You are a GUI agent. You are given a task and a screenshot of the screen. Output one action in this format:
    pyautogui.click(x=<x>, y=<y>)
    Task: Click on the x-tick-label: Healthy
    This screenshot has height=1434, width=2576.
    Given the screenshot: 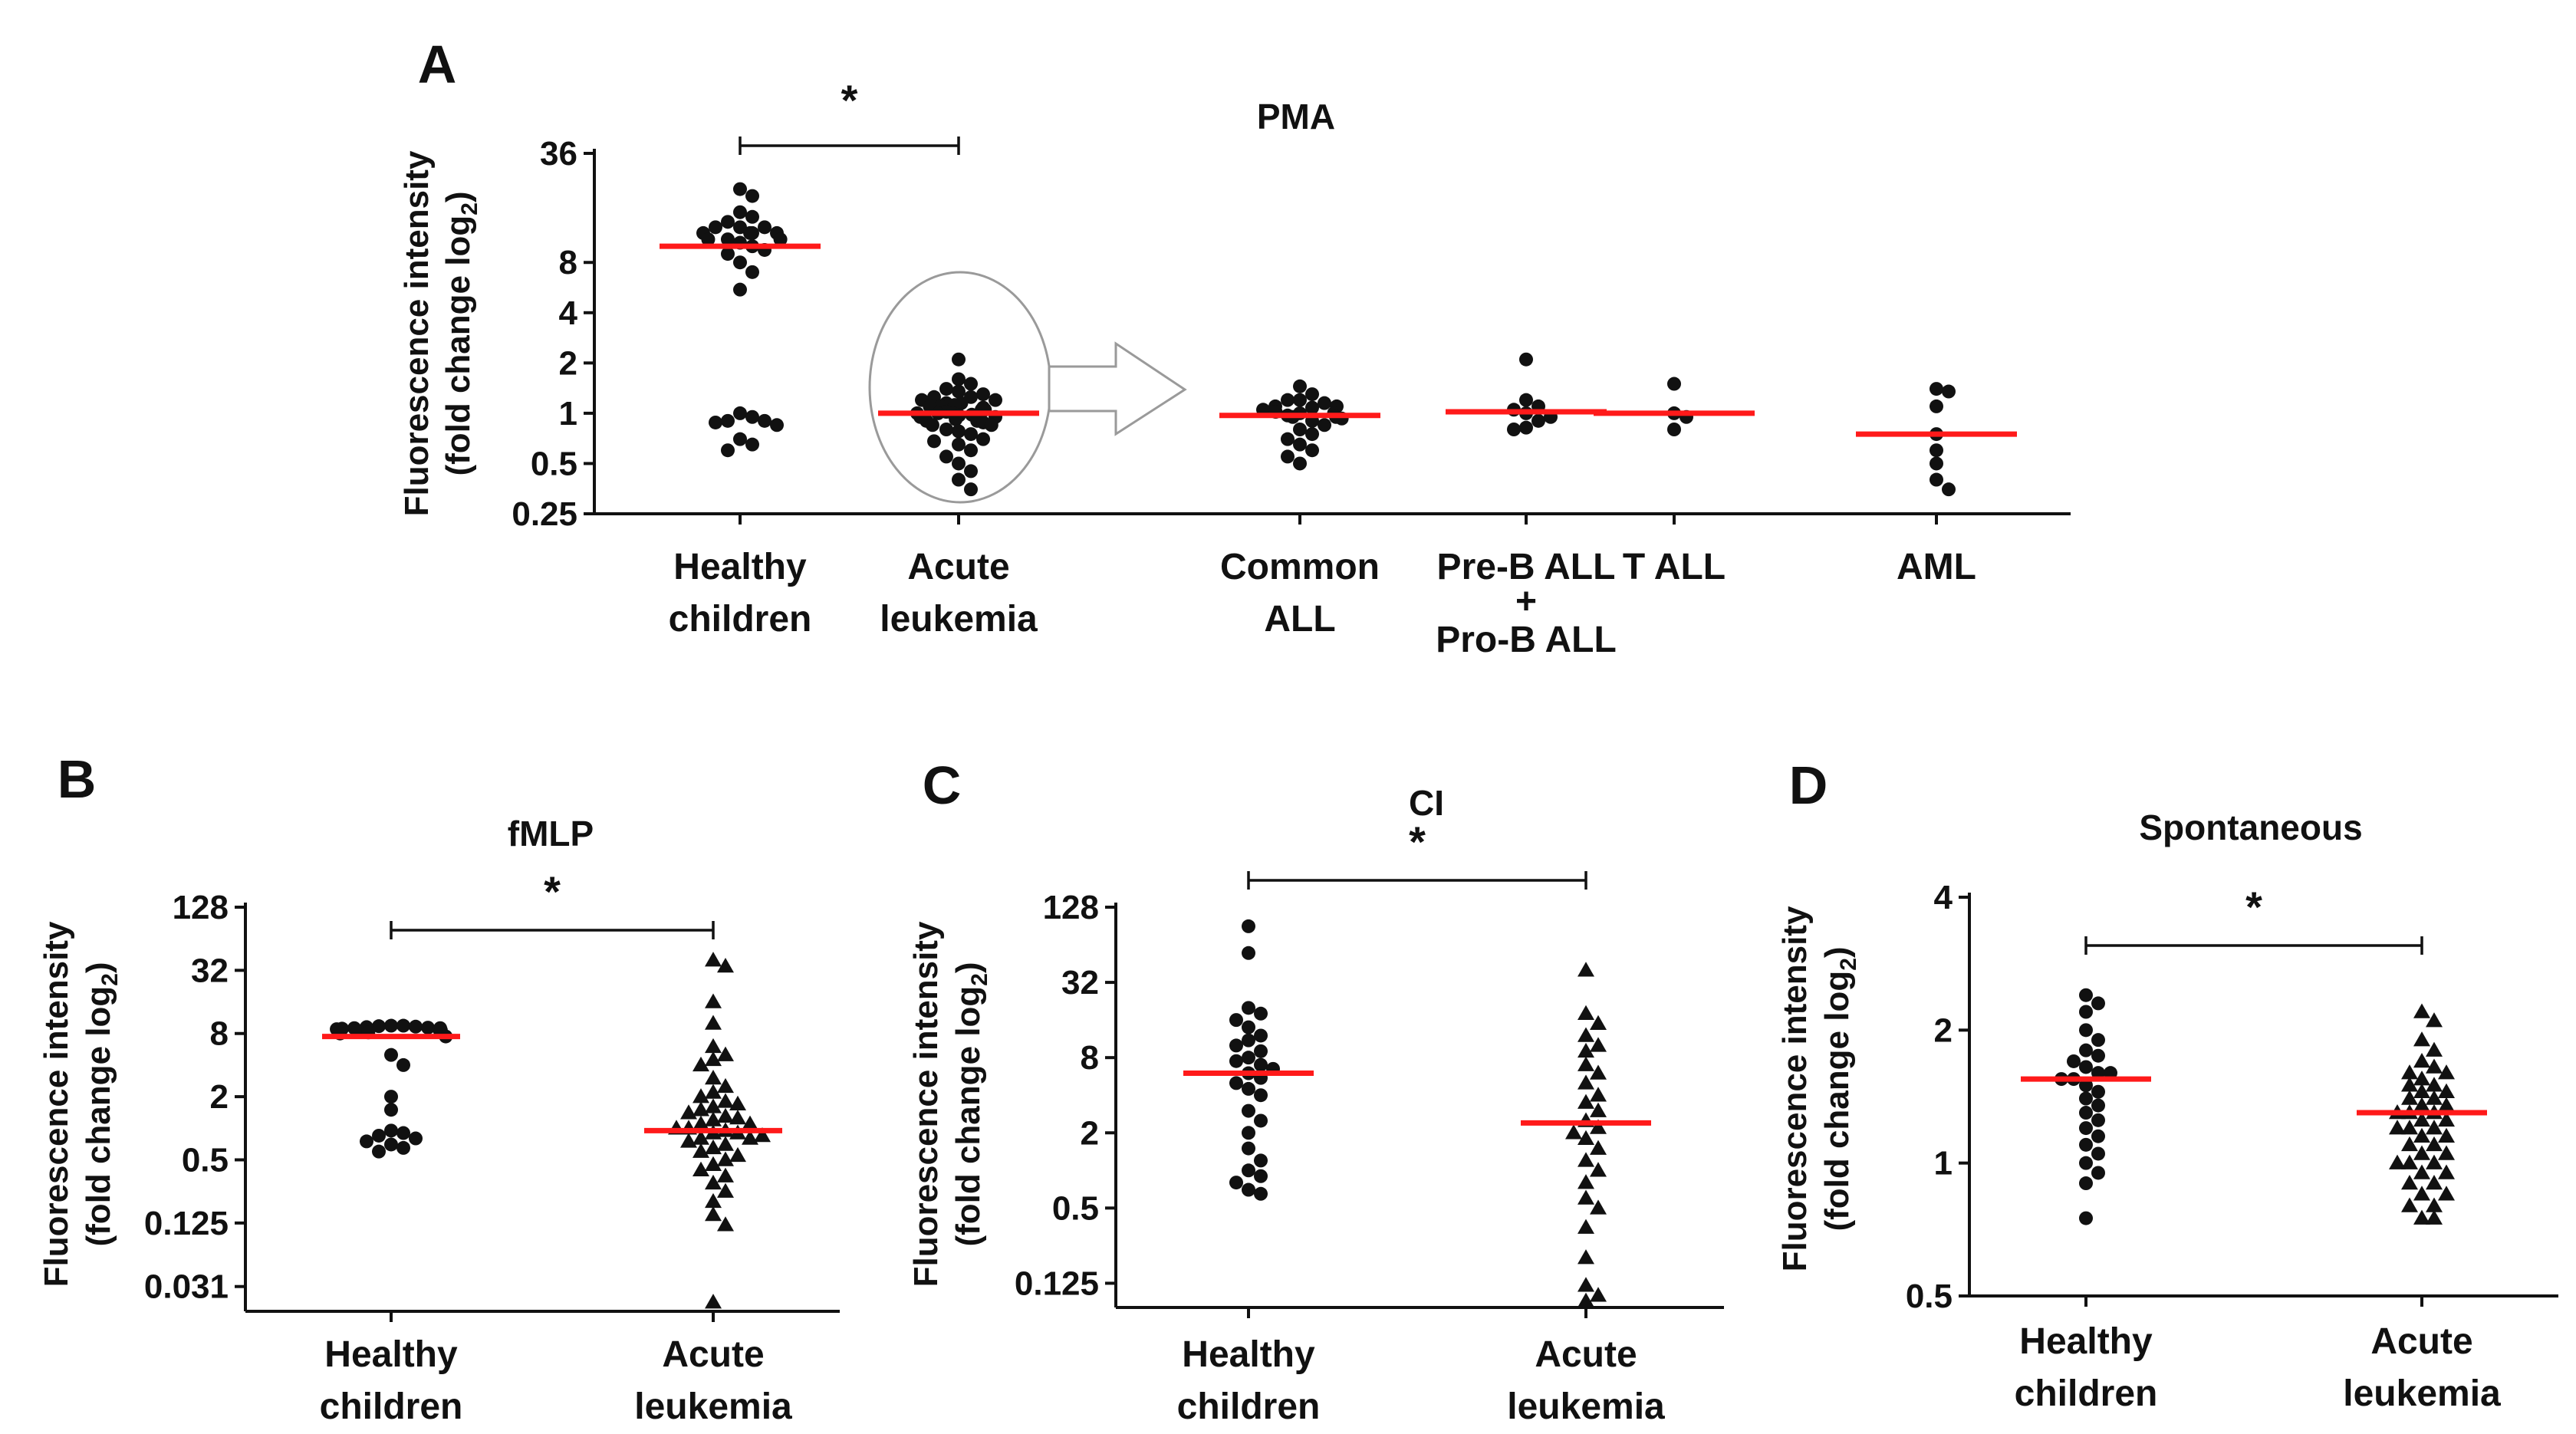 What is the action you would take?
    pyautogui.click(x=391, y=1354)
    